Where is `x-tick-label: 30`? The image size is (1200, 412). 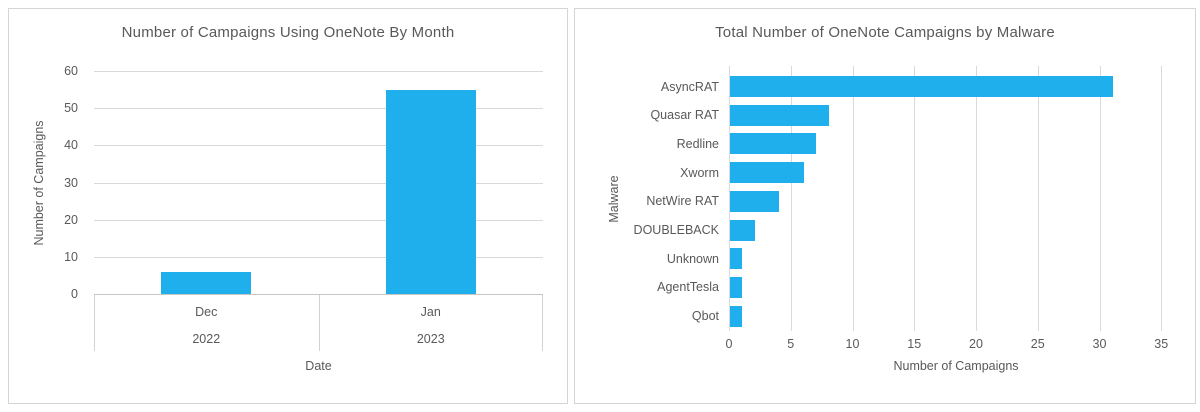 x-tick-label: 30 is located at coordinates (1099, 344).